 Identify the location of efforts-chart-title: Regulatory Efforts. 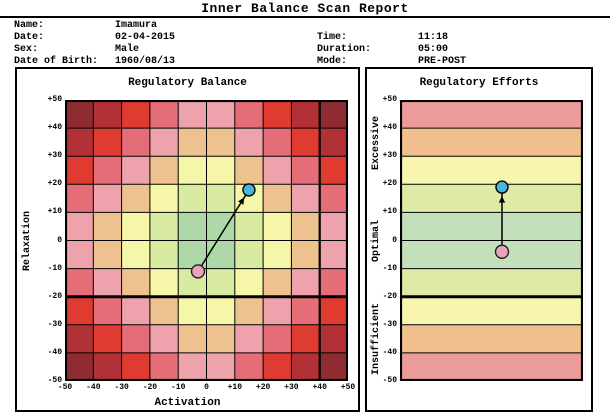
(479, 83).